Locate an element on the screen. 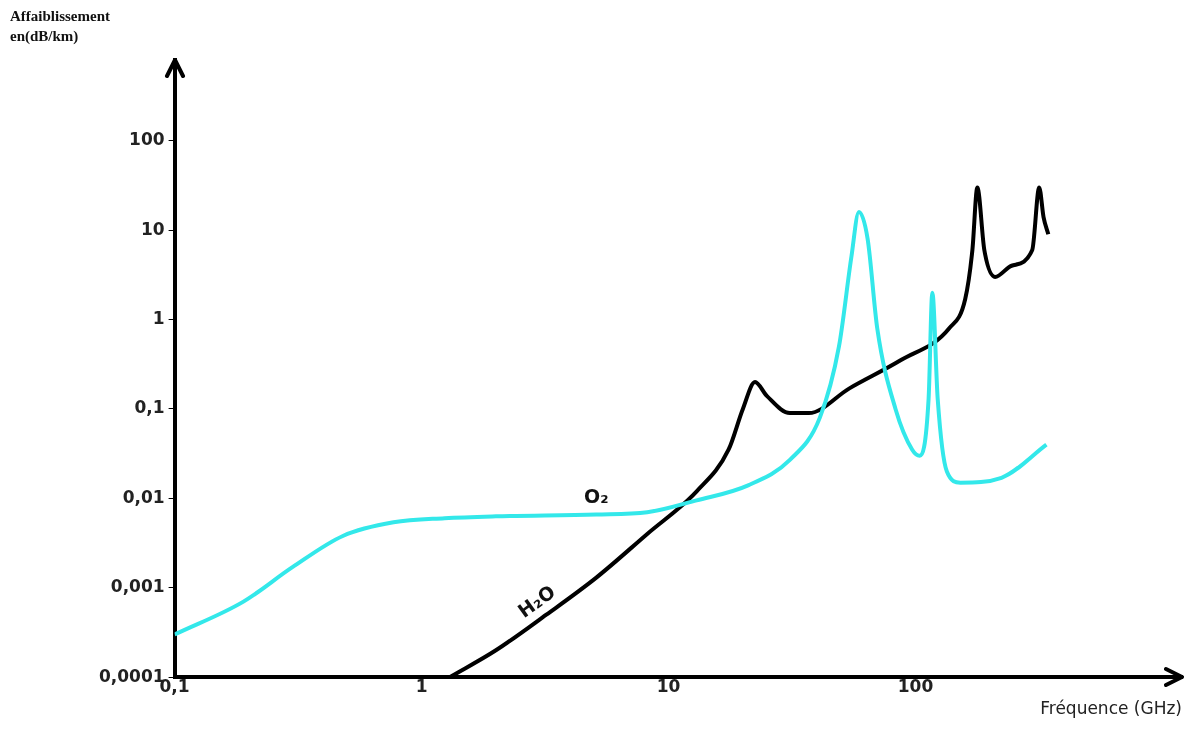  y-tick-label: 10 is located at coordinates (152, 228).